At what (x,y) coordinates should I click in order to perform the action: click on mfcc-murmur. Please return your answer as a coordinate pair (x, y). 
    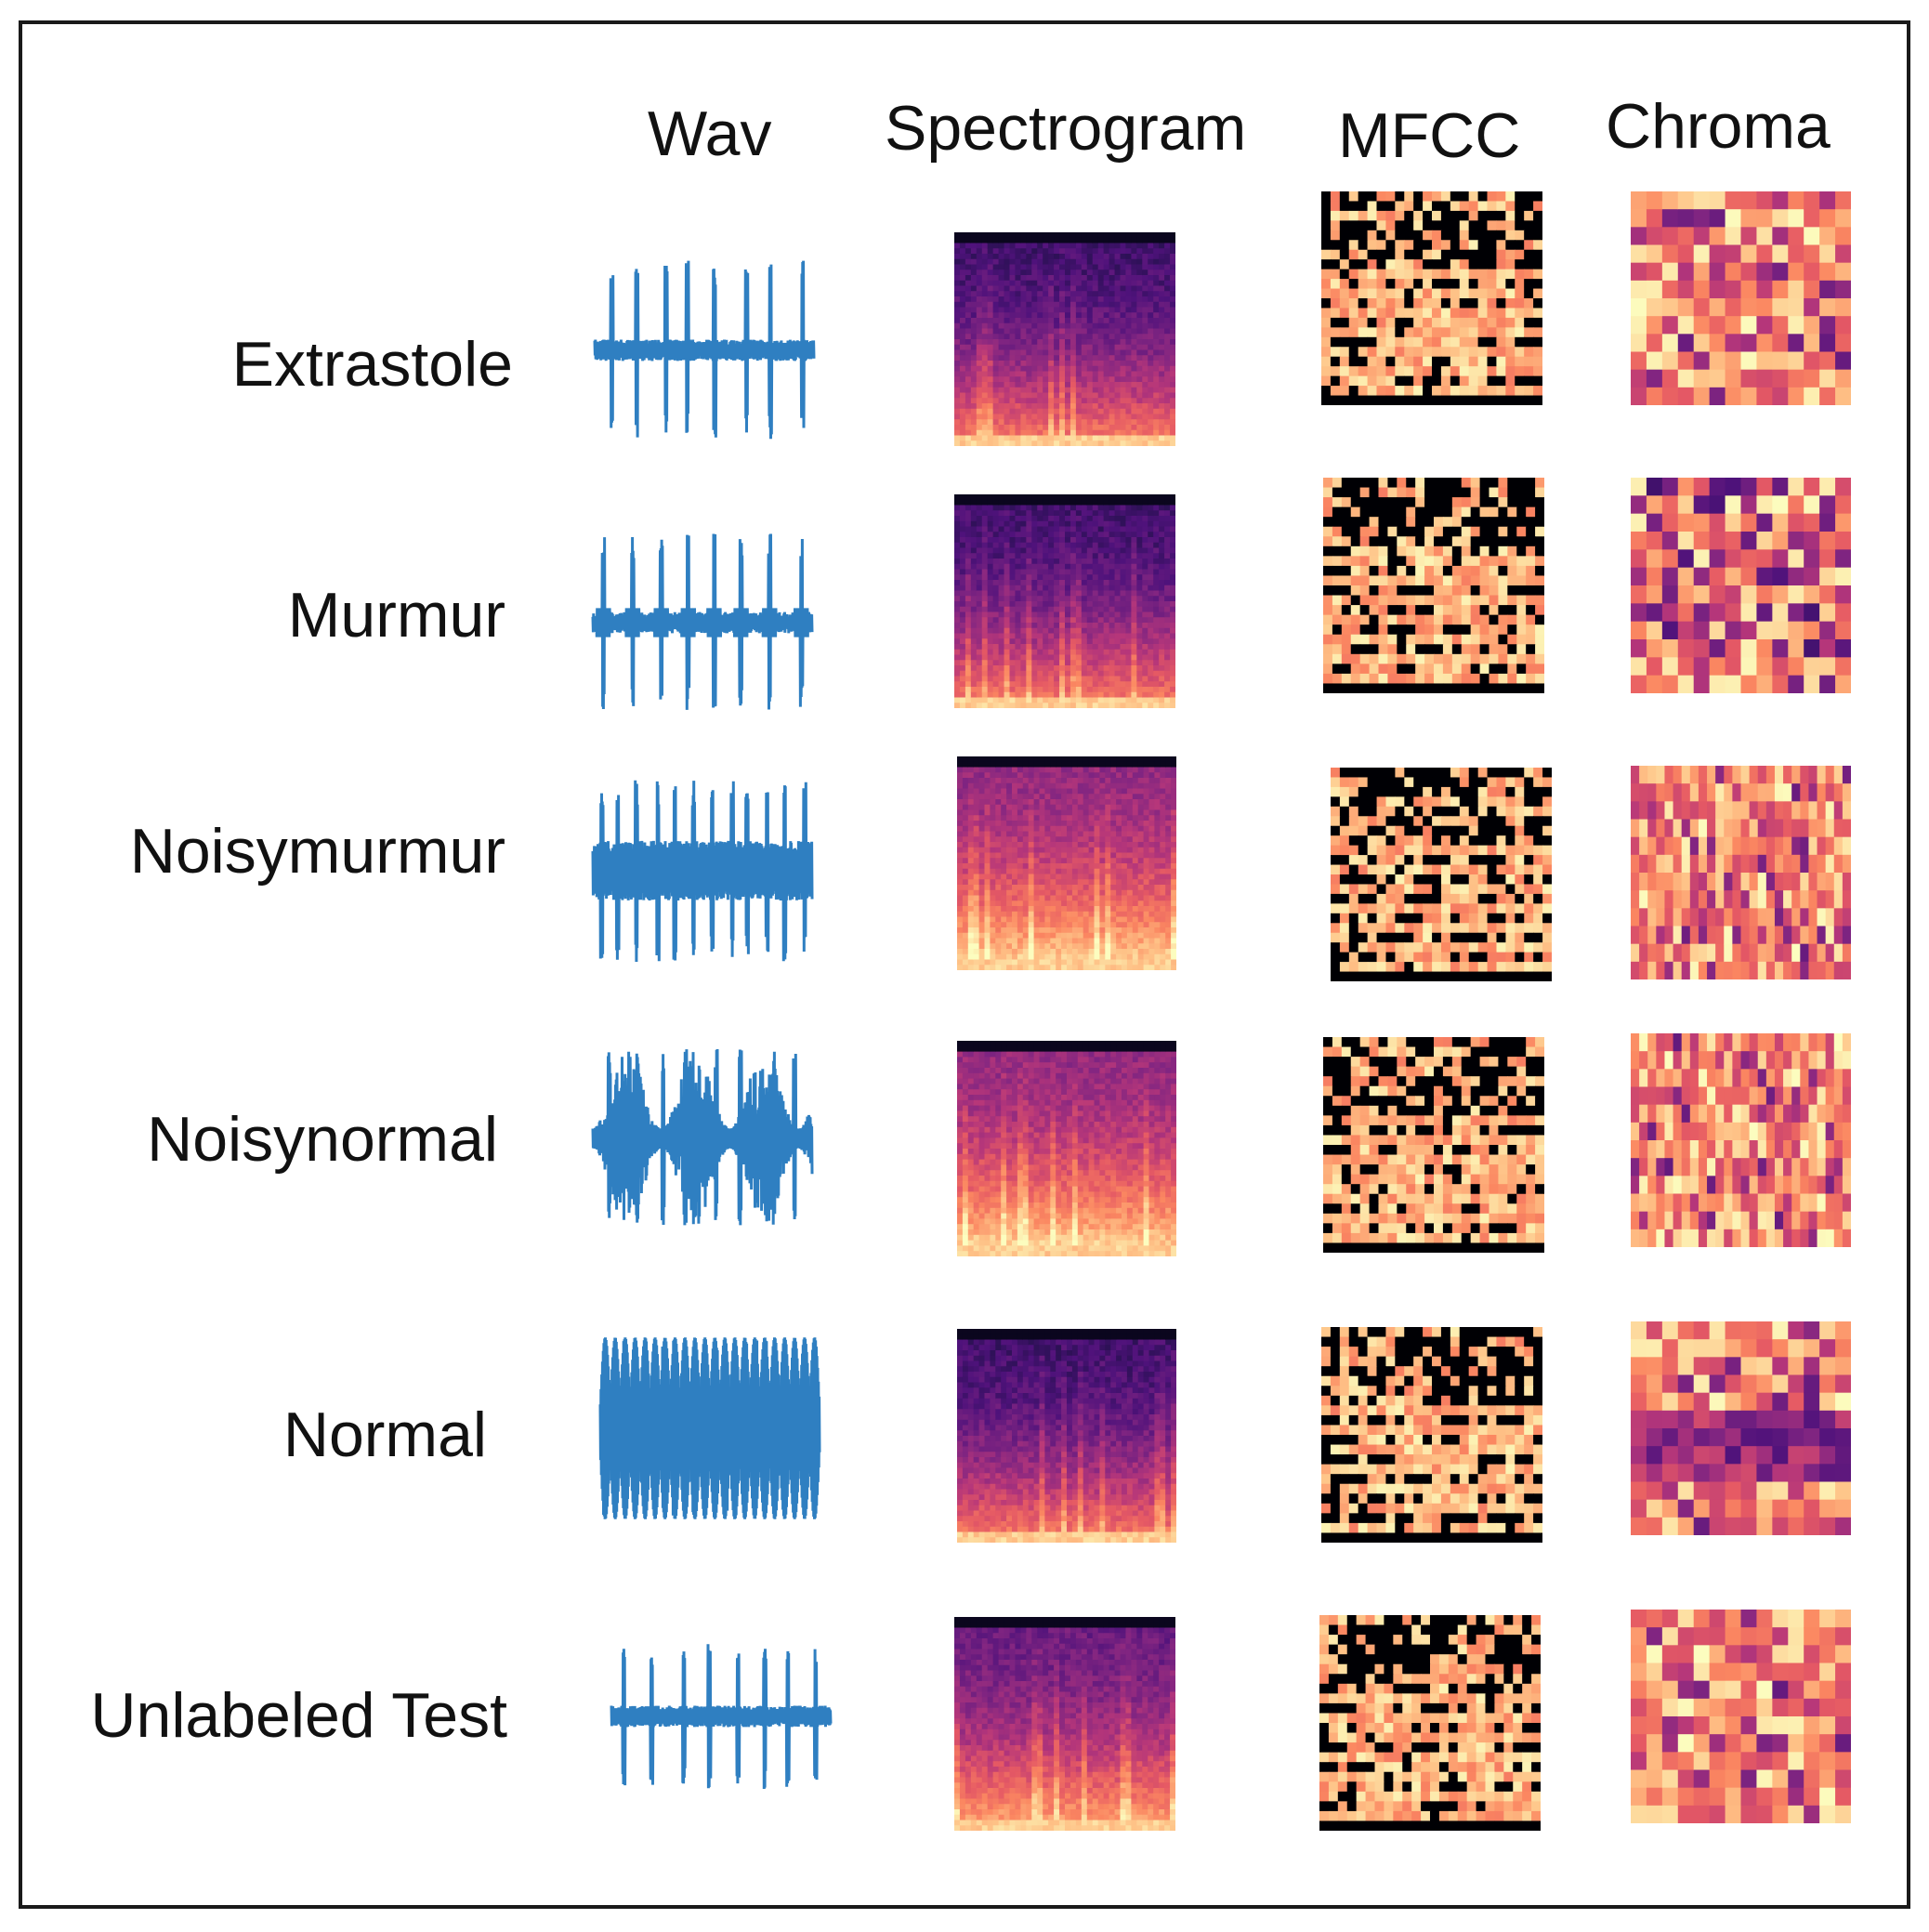
    Looking at the image, I should click on (1433, 585).